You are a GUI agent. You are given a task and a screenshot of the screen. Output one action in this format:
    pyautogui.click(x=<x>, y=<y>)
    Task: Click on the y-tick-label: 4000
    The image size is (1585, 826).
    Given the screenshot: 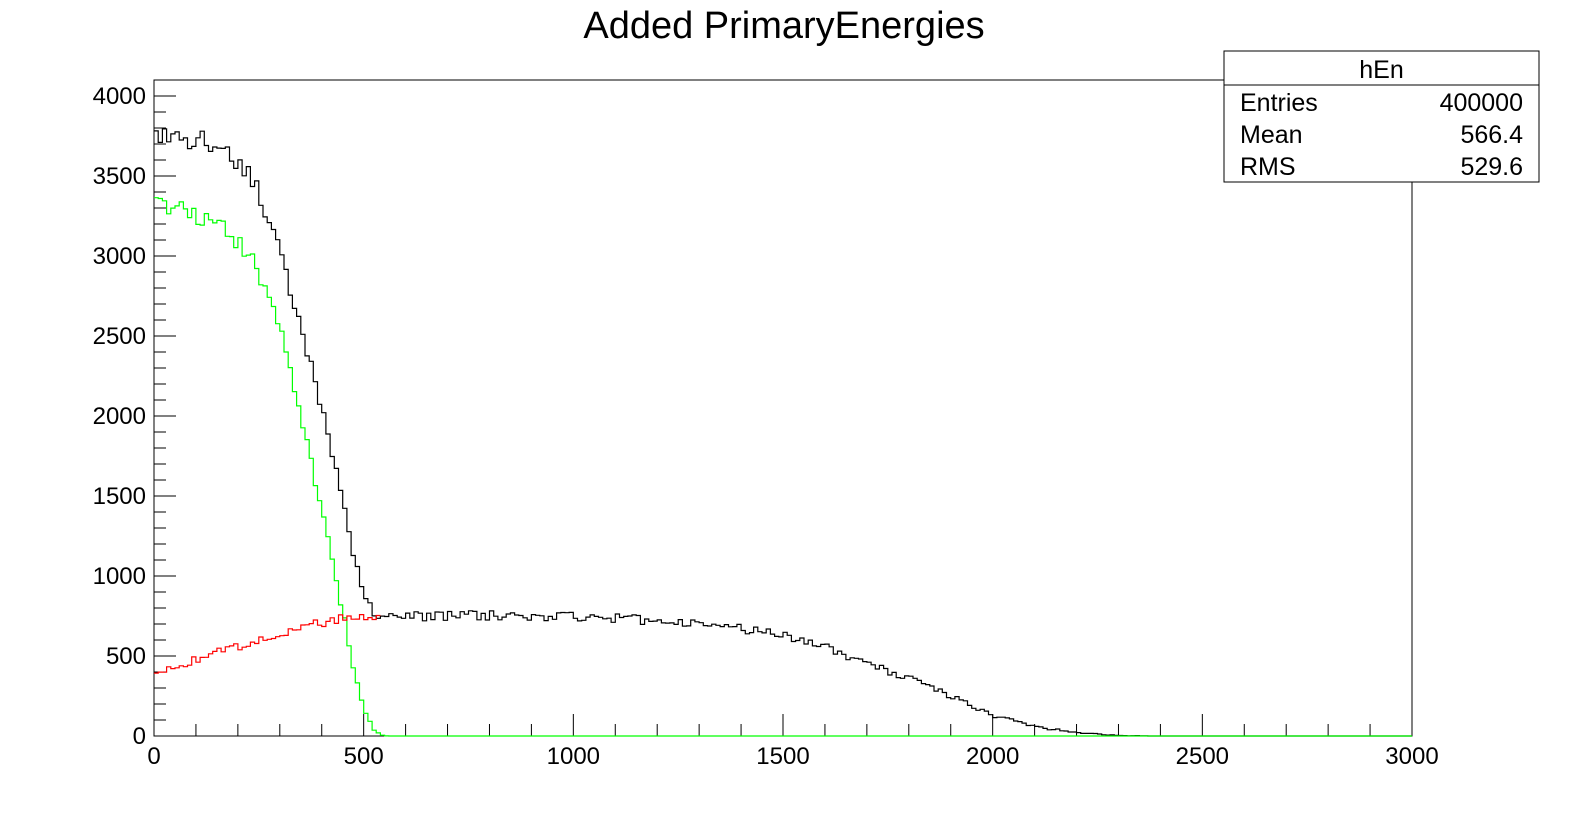 What is the action you would take?
    pyautogui.click(x=119, y=96)
    